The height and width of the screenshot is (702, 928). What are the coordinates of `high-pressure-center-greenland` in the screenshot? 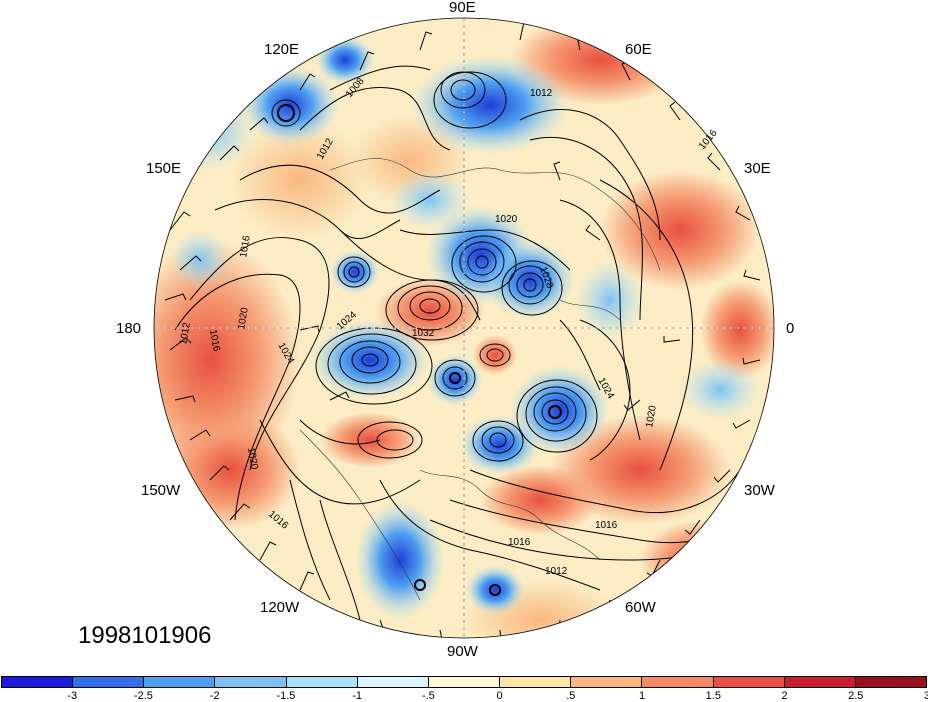 It's located at (495, 355).